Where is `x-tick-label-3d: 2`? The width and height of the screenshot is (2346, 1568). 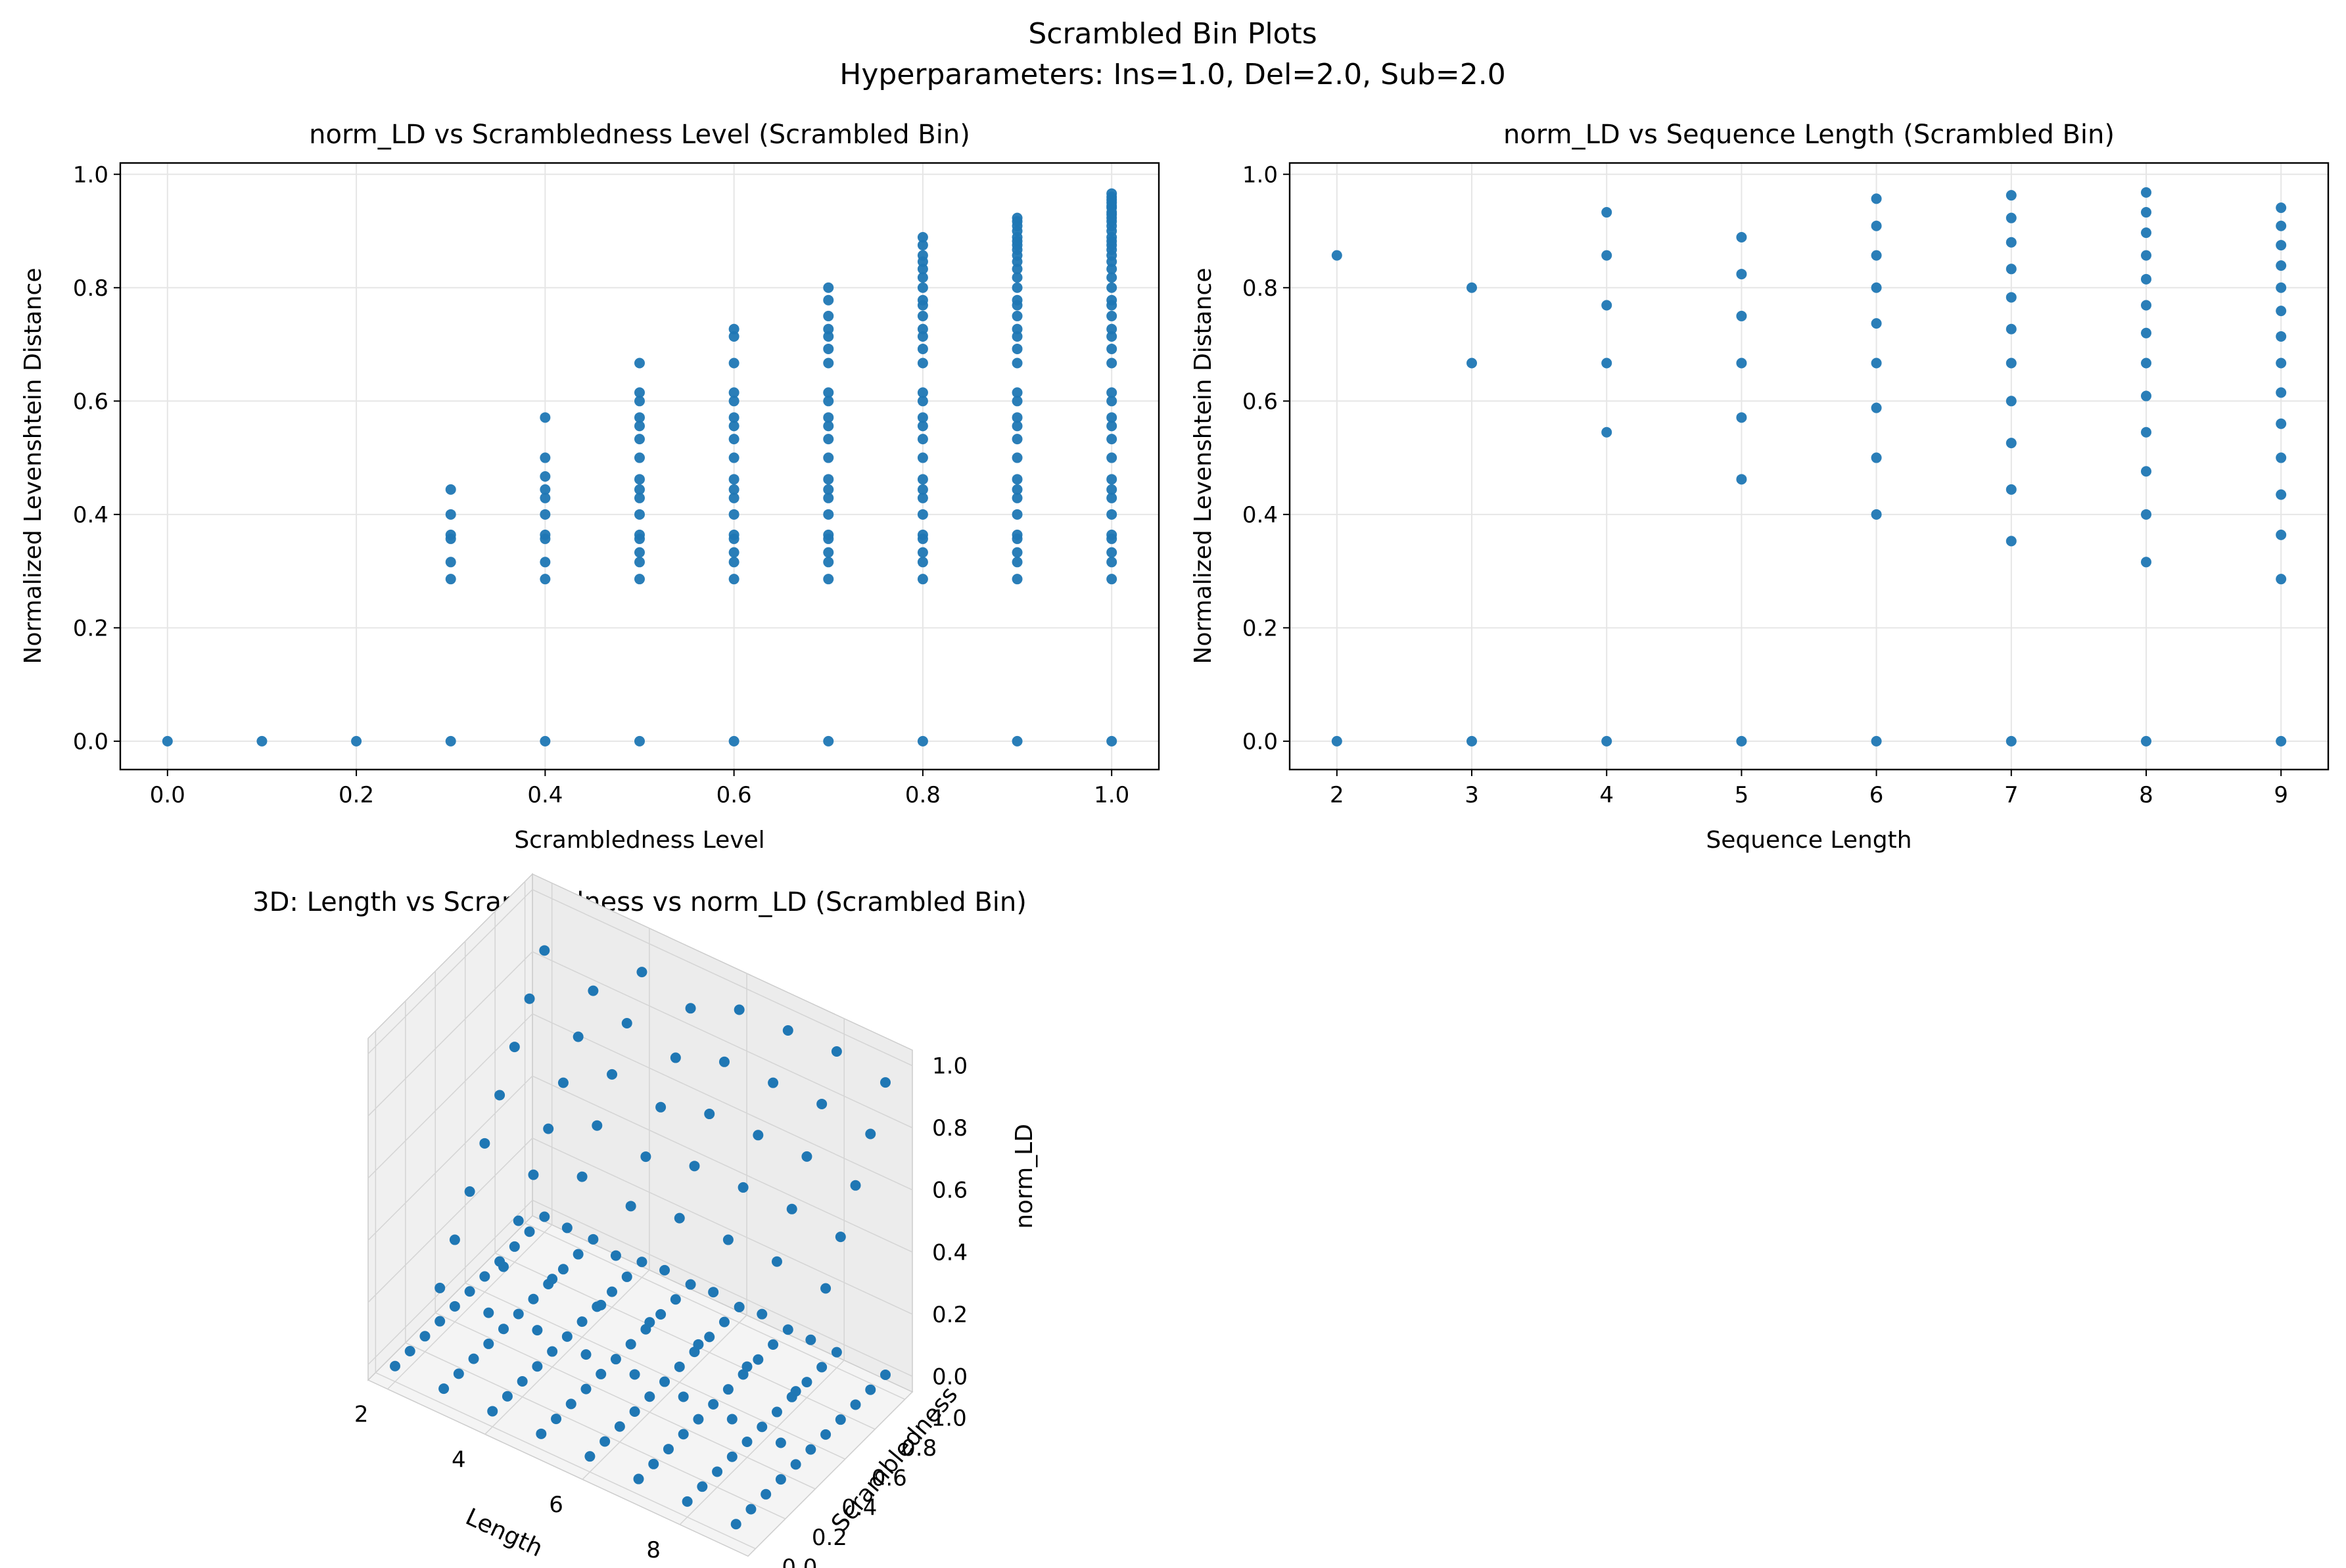
x-tick-label-3d: 2 is located at coordinates (362, 1415).